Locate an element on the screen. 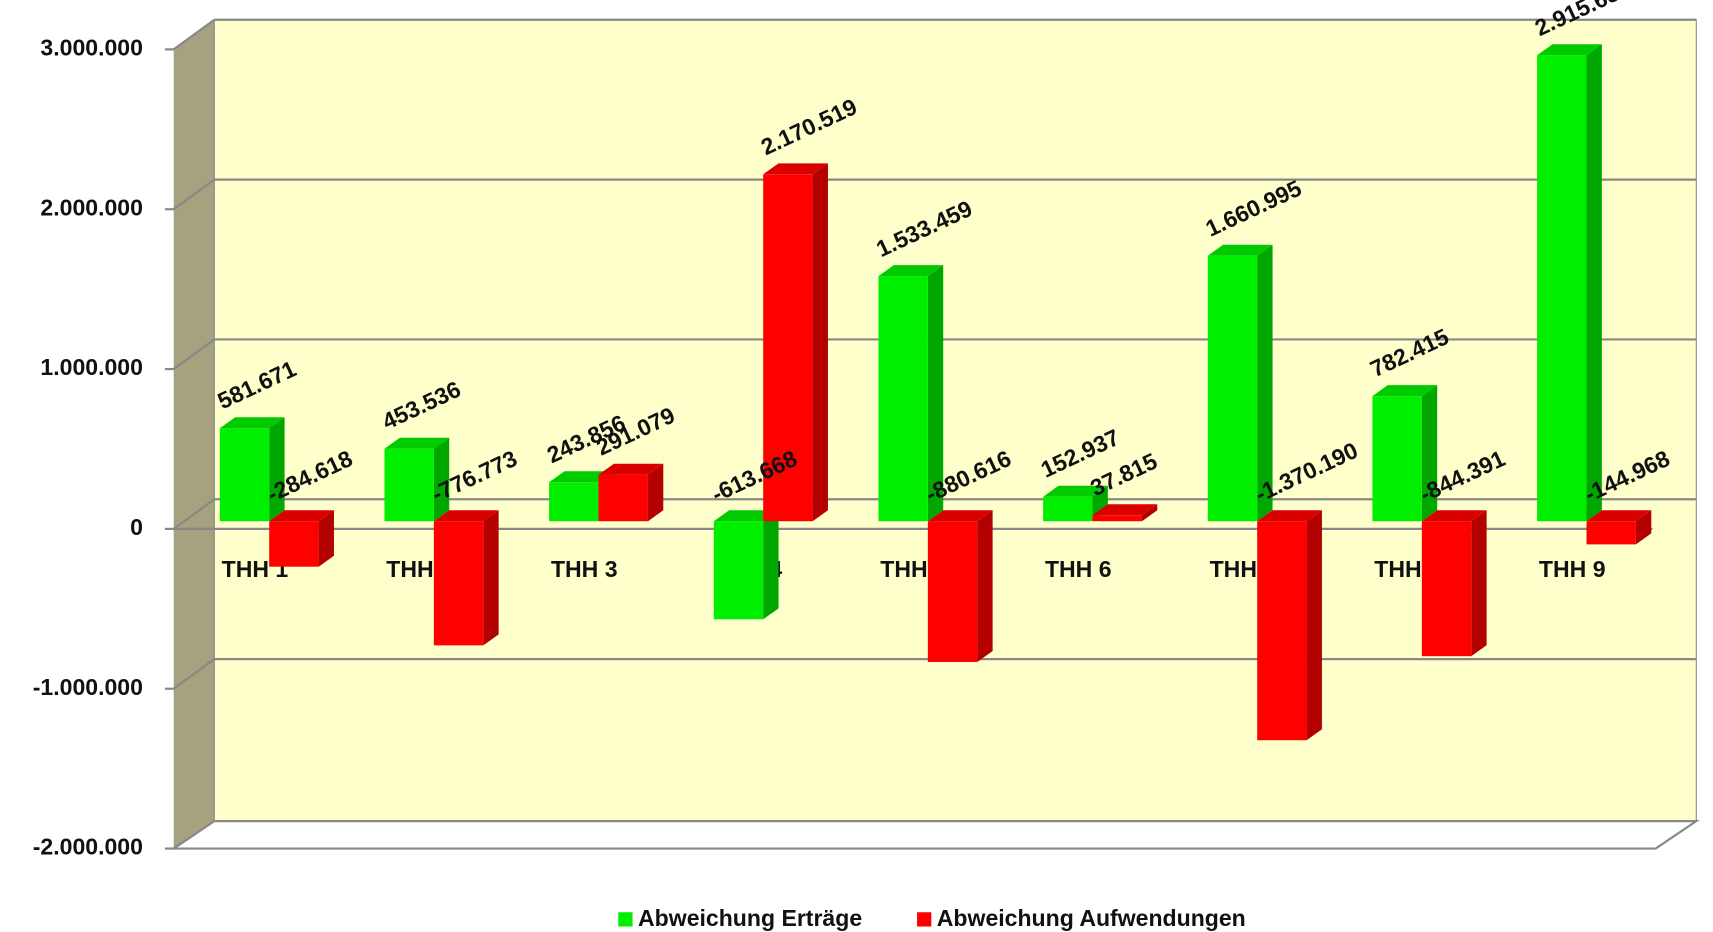  y-tick-label: -2.000.000 is located at coordinates (88, 847).